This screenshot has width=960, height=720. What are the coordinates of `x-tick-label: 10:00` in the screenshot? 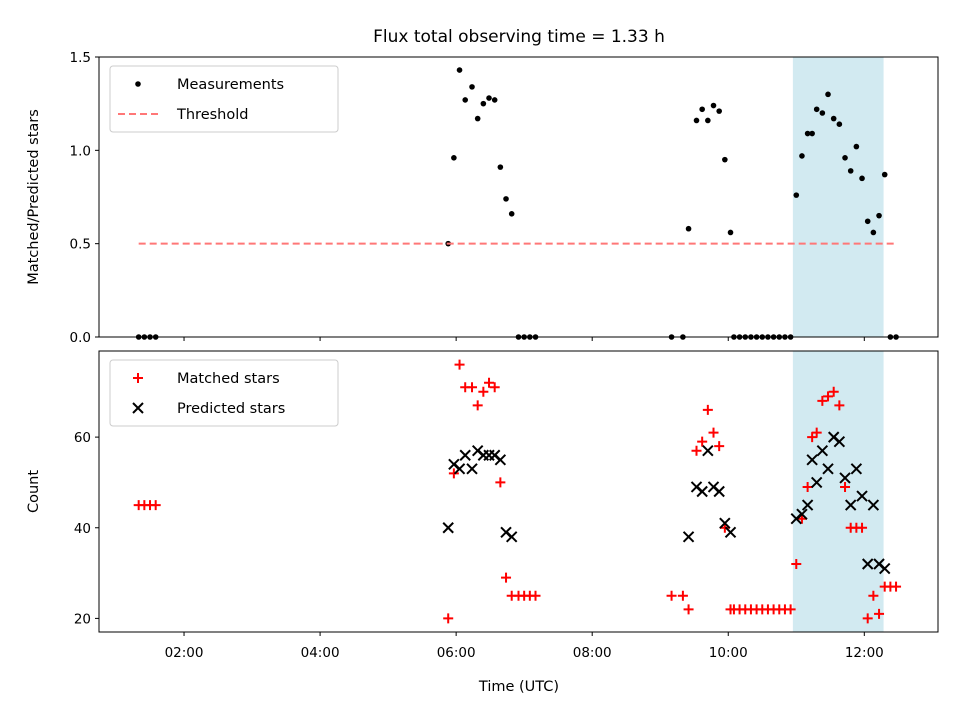 It's located at (728, 653).